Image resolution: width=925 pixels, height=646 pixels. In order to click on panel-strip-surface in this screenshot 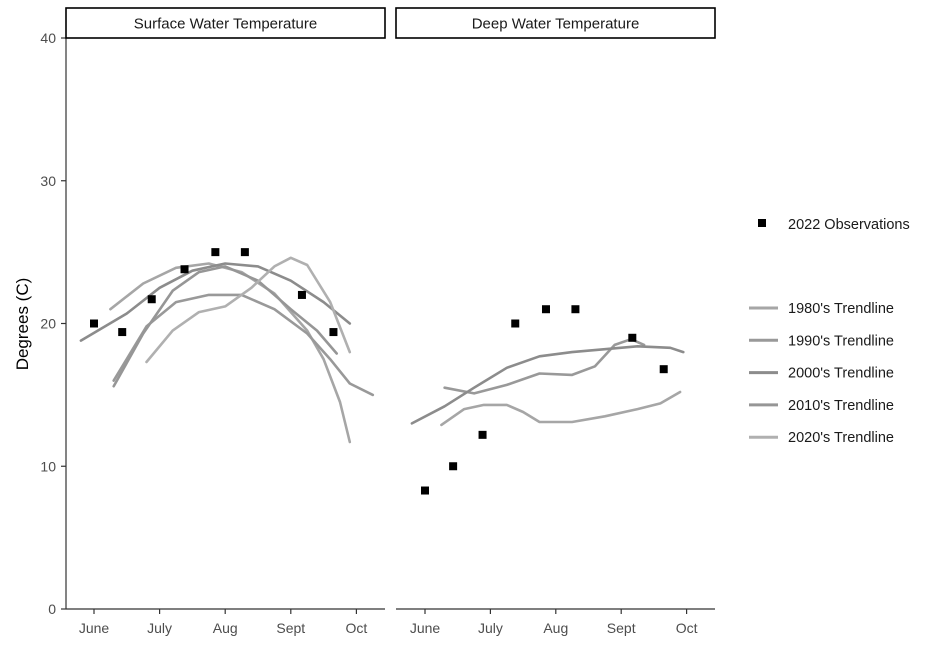, I will do `click(225, 23)`.